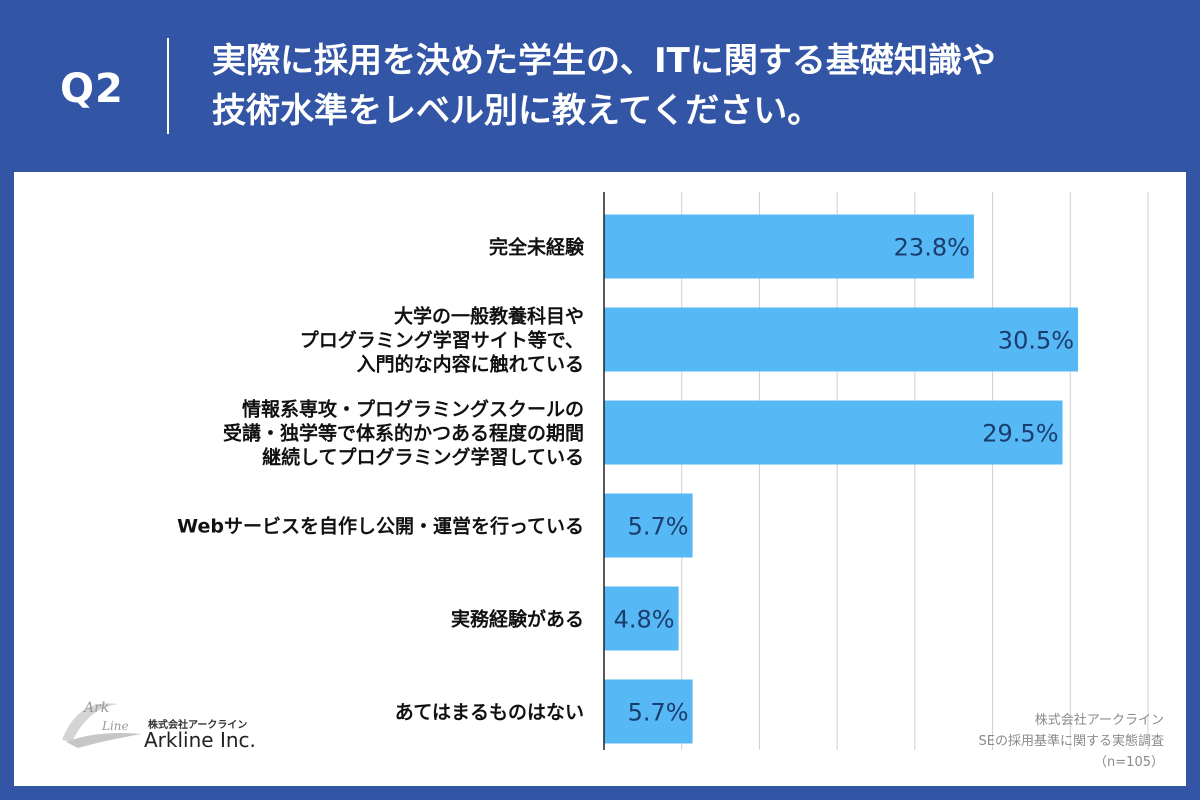 The image size is (1200, 800). What do you see at coordinates (470, 364) in the screenshot?
I see `category-label: 入門的な内容に触れている` at bounding box center [470, 364].